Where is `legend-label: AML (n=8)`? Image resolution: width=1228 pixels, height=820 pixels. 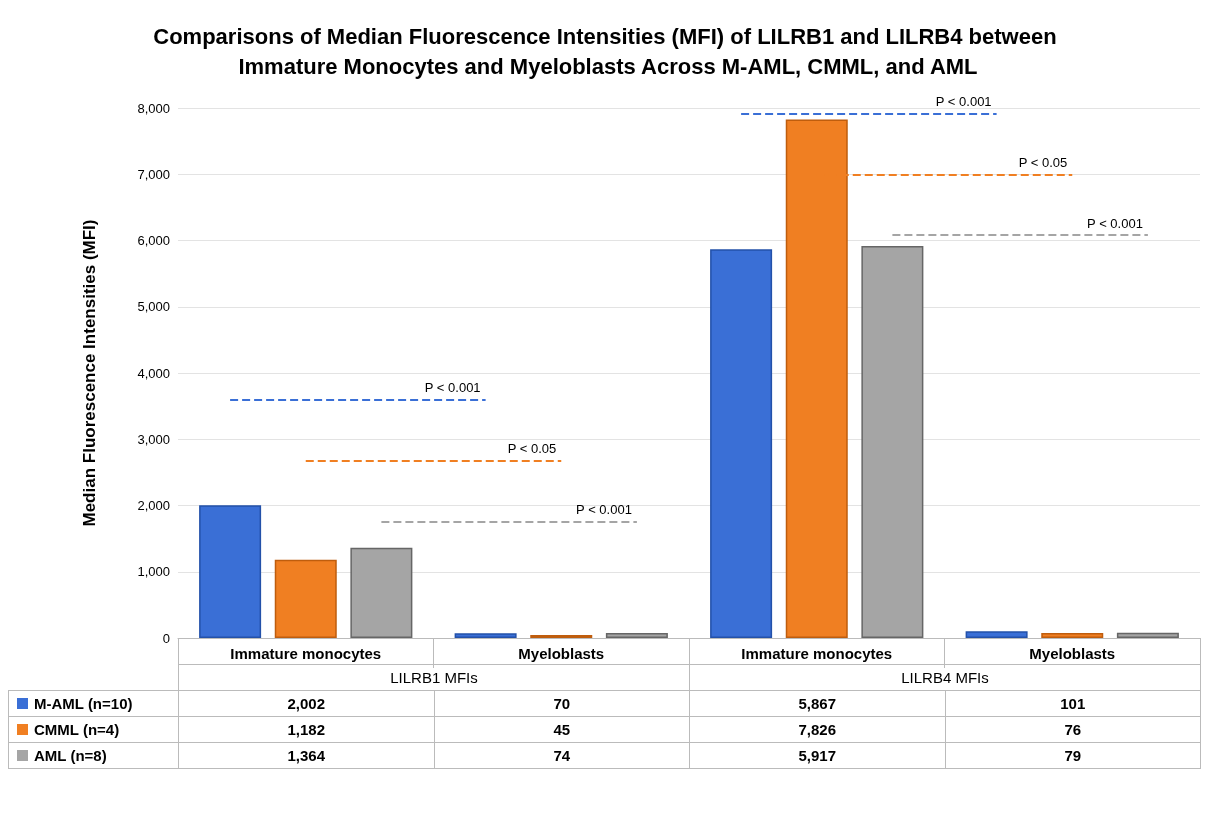
legend-label: AML (n=8) is located at coordinates (93, 755).